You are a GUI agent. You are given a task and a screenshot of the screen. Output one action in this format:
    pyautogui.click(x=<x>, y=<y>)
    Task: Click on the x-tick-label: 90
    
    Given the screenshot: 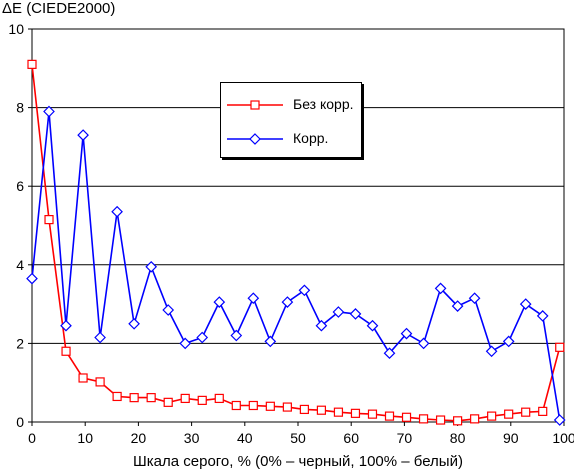 What is the action you would take?
    pyautogui.click(x=511, y=438)
    